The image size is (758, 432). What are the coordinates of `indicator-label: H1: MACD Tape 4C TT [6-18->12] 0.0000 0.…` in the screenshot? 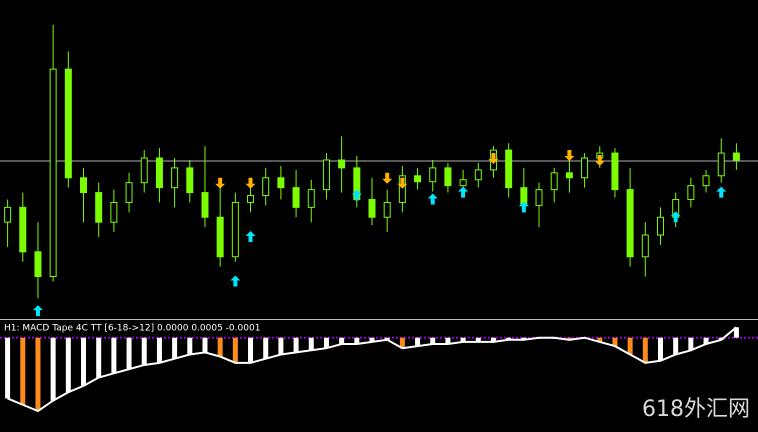 It's located at (132, 329).